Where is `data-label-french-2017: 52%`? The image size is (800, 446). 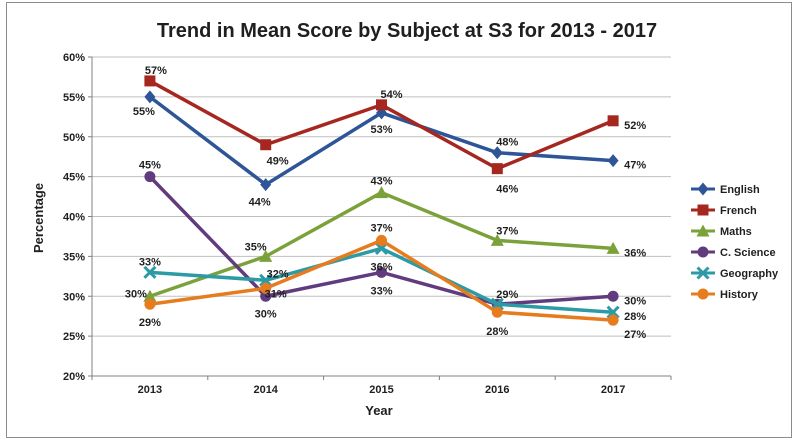 data-label-french-2017: 52% is located at coordinates (635, 126).